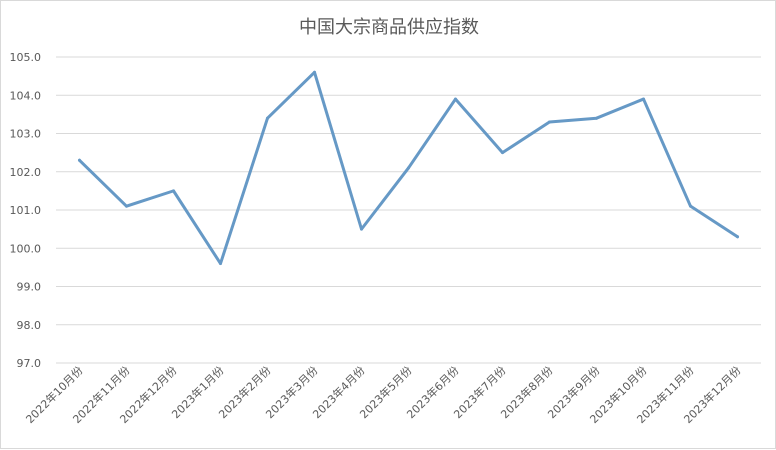  What do you see at coordinates (26, 95) in the screenshot?
I see `y-tick-label: 104.0` at bounding box center [26, 95].